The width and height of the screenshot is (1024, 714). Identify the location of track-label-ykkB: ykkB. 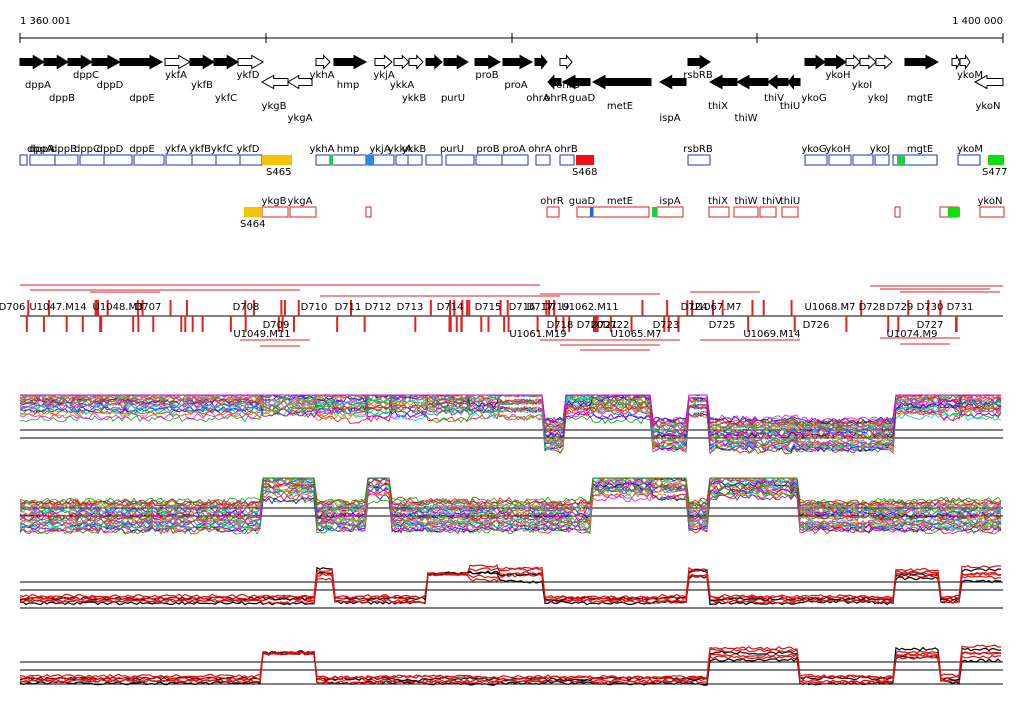
(414, 149).